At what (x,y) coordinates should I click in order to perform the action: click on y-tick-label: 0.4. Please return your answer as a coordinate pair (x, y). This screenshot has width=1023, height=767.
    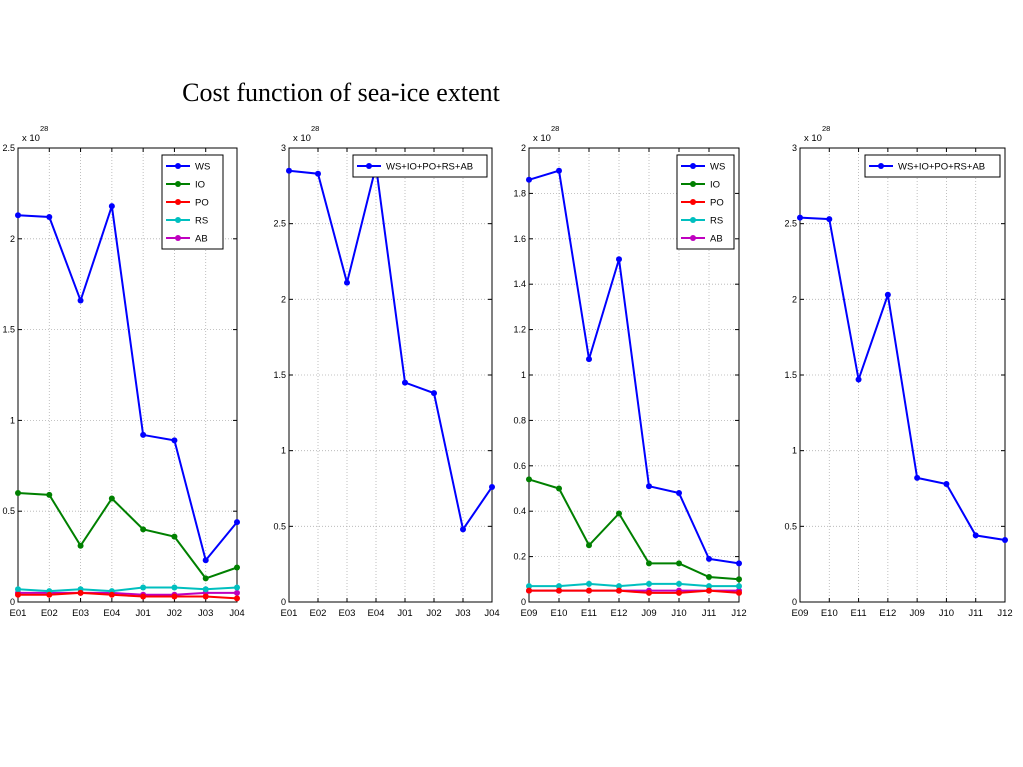
    Looking at the image, I should click on (519, 511).